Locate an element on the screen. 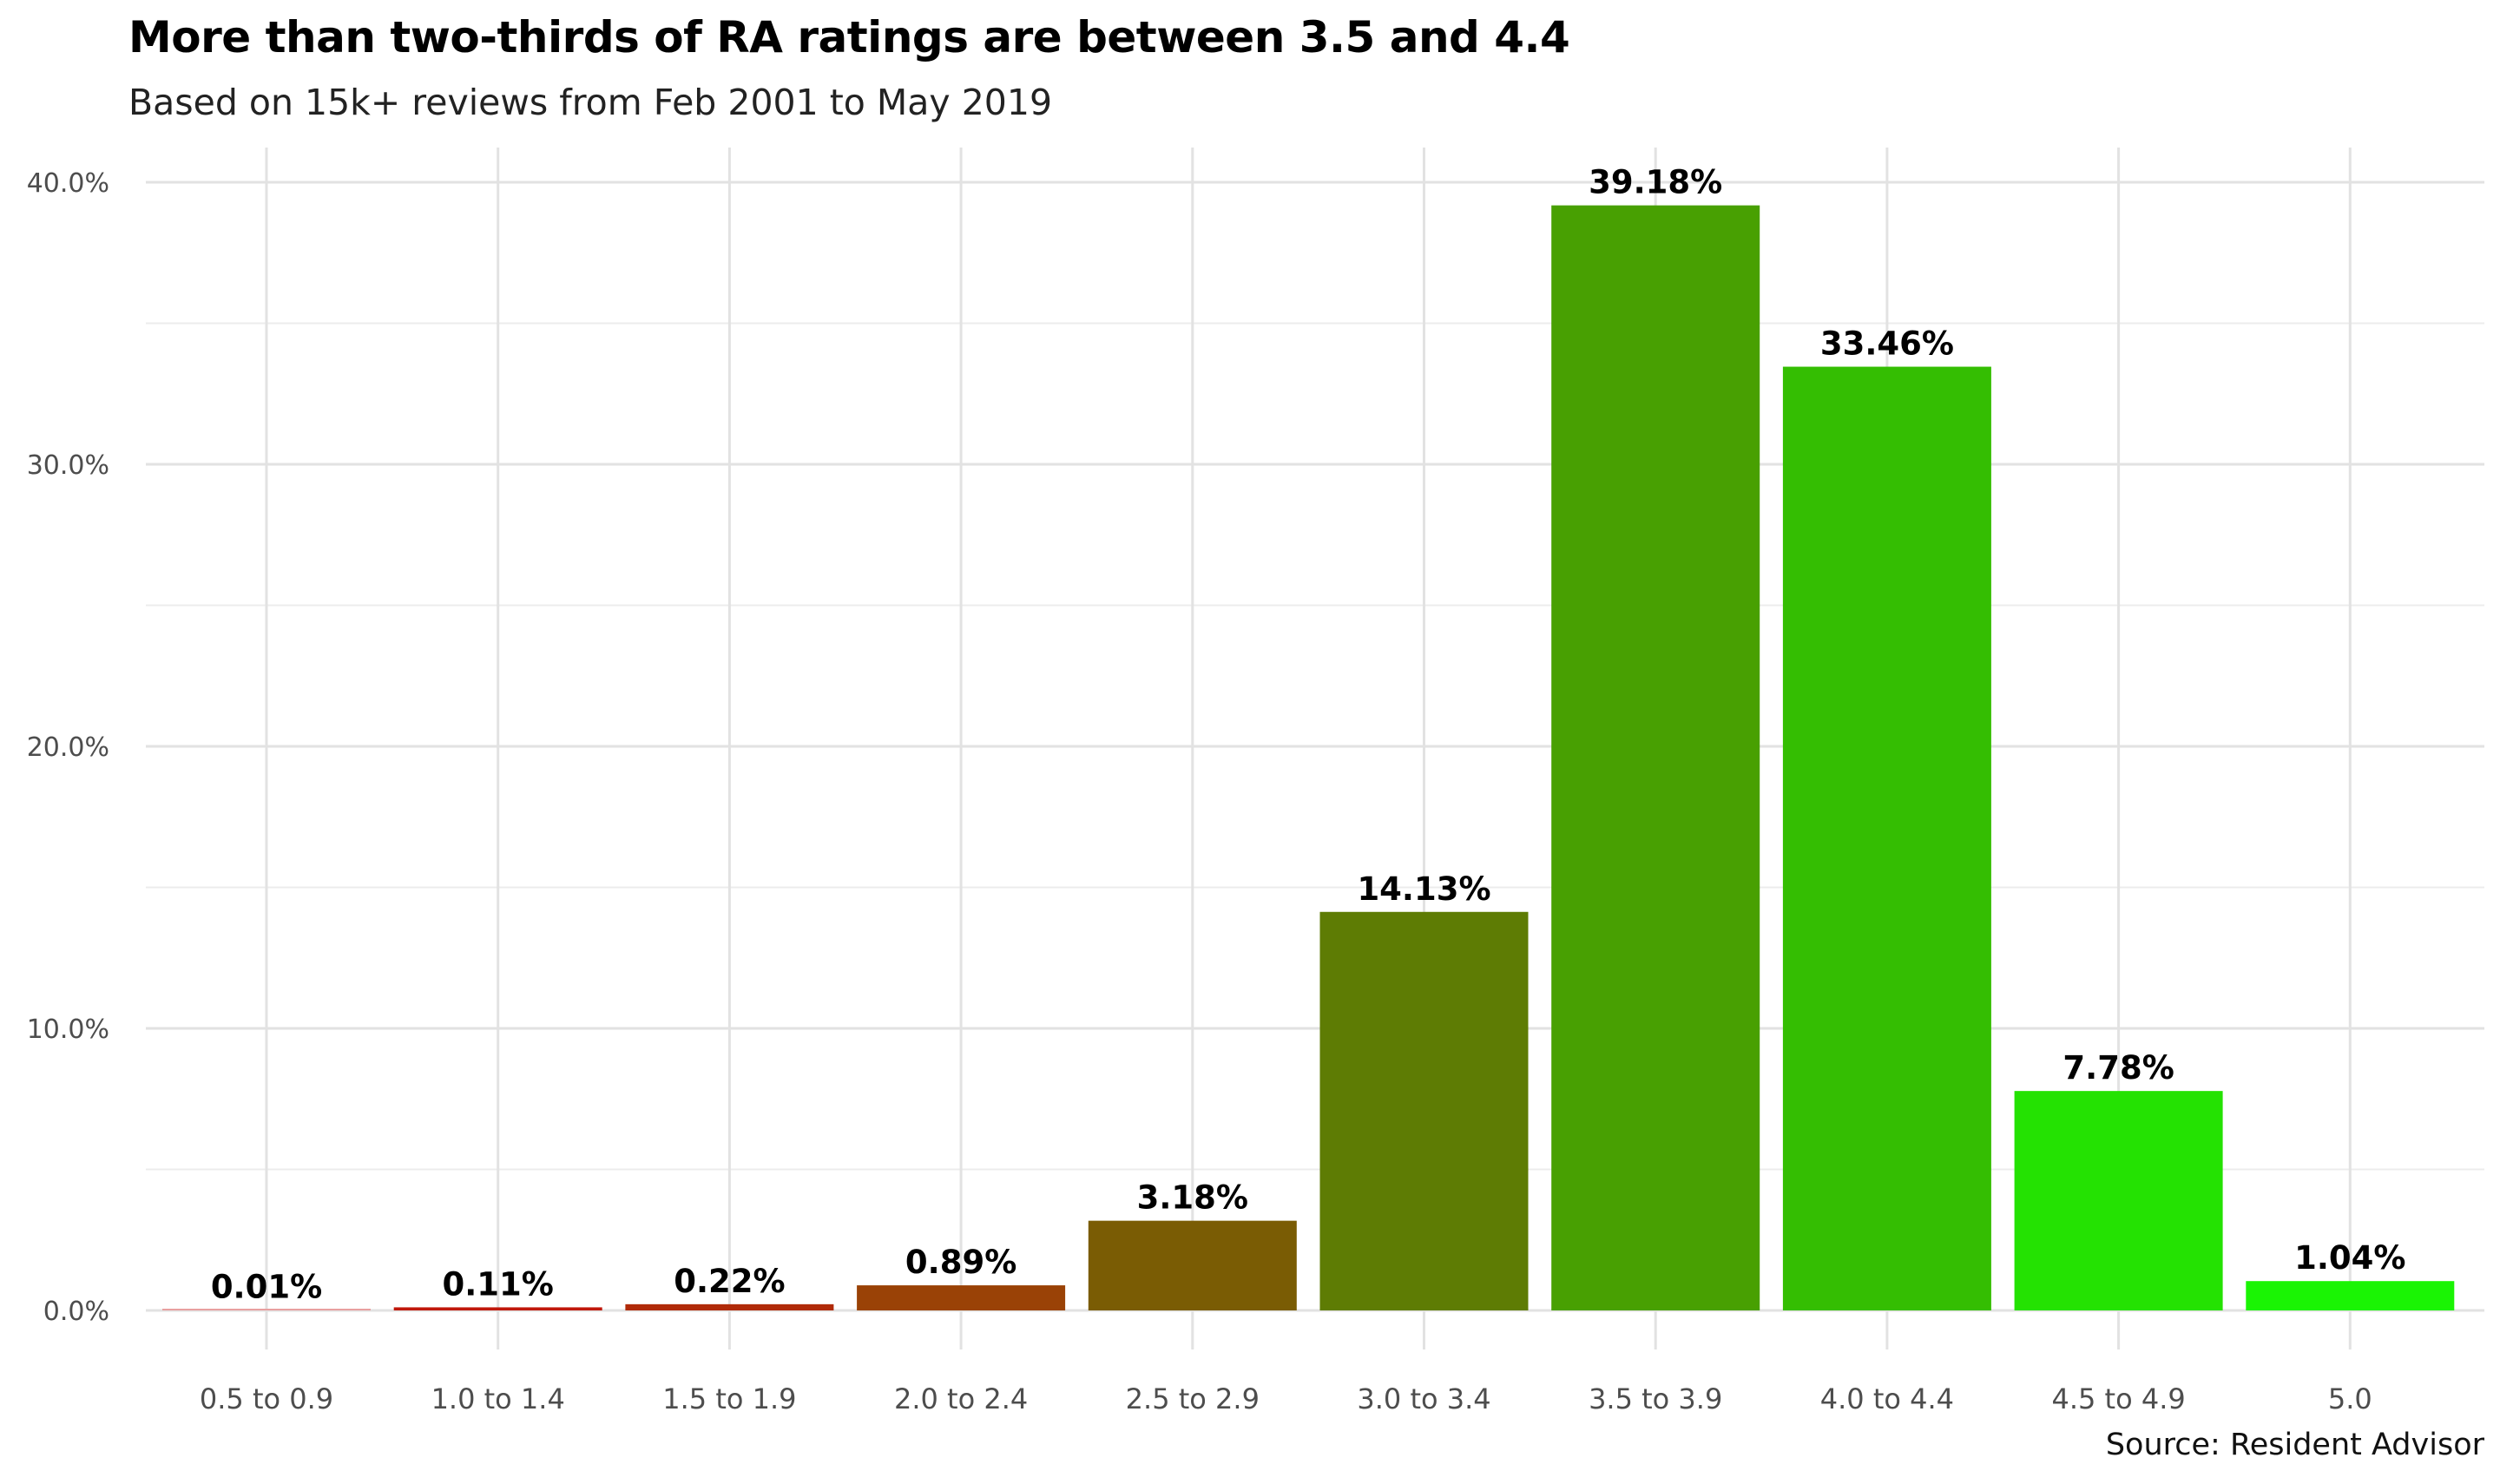  bar-value-label: 3.18% is located at coordinates (1192, 1198).